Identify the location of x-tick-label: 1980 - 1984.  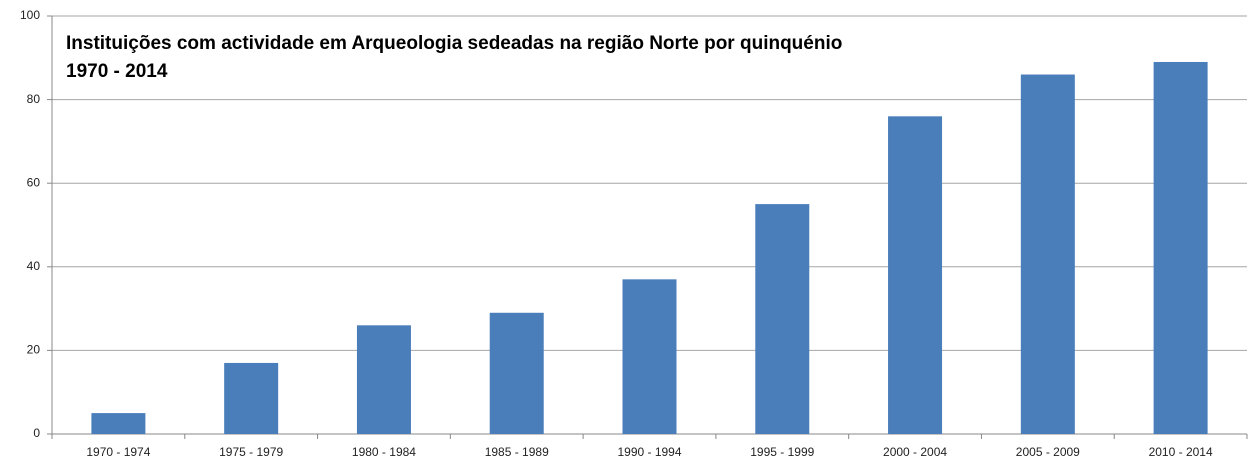
(384, 452).